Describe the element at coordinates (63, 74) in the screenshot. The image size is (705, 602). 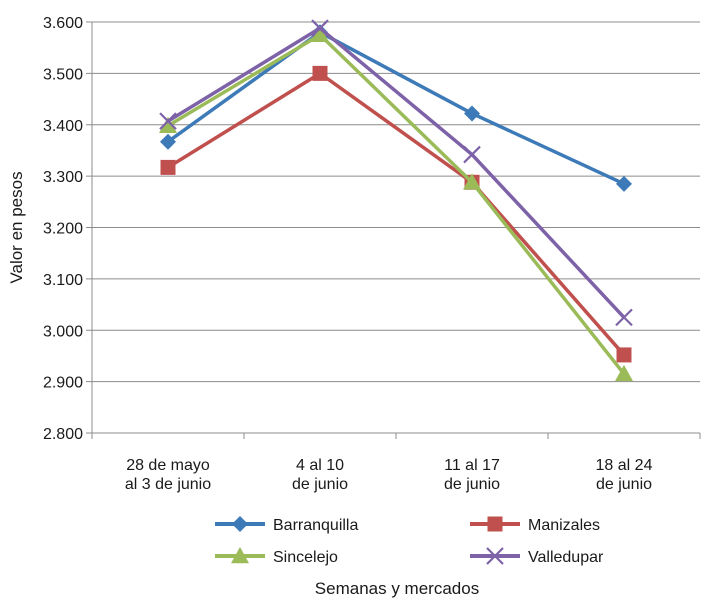
I see `y-tick-label: 3.500` at that location.